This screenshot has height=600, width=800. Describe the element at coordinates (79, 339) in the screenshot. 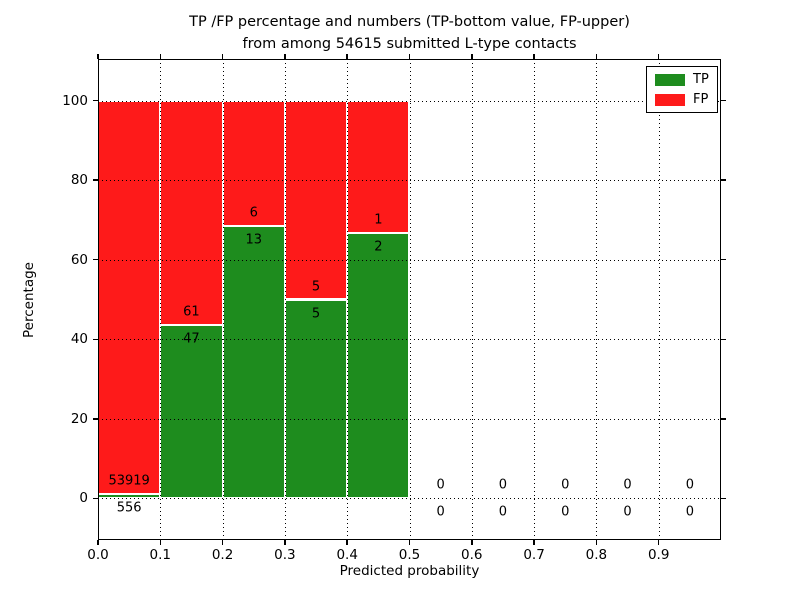

I see `y-tick-label: 40` at that location.